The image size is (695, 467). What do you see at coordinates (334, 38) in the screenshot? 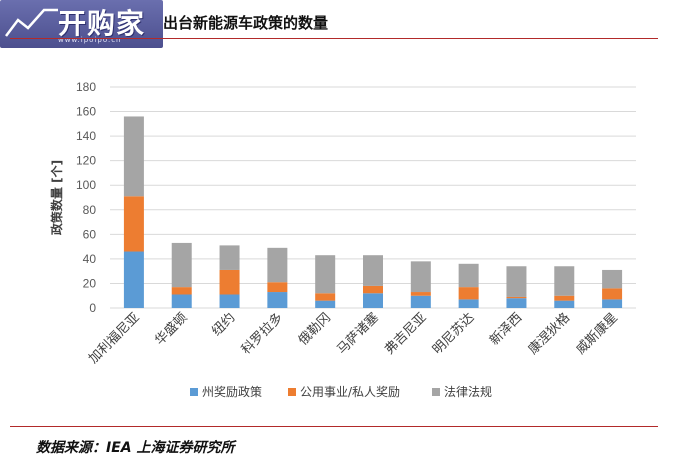
I see `header-divider` at bounding box center [334, 38].